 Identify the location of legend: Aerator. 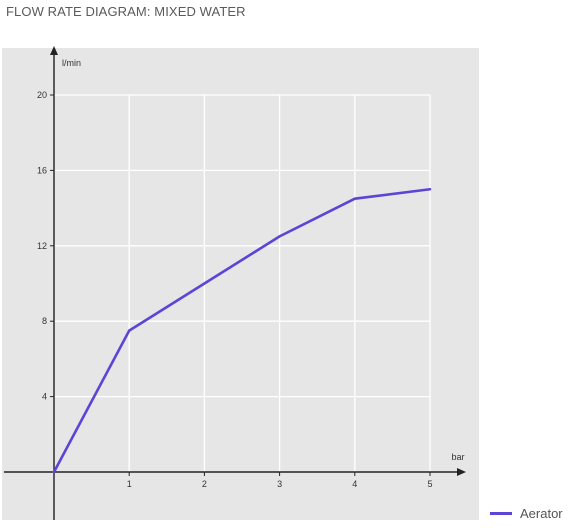
(526, 513).